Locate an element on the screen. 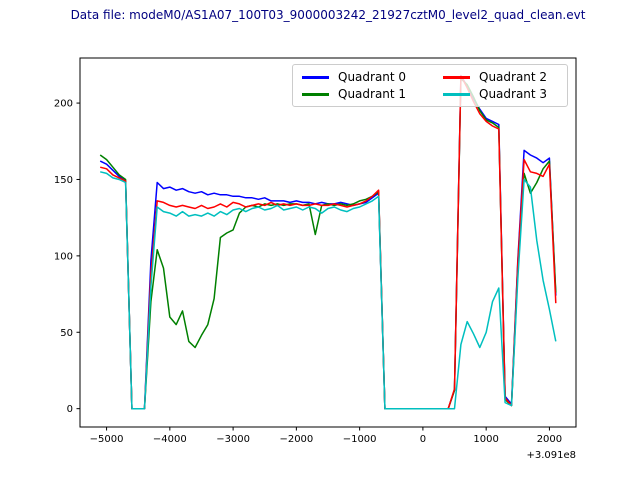 The height and width of the screenshot is (480, 640). x-axis-offset-label: +3.091e8 is located at coordinates (551, 455).